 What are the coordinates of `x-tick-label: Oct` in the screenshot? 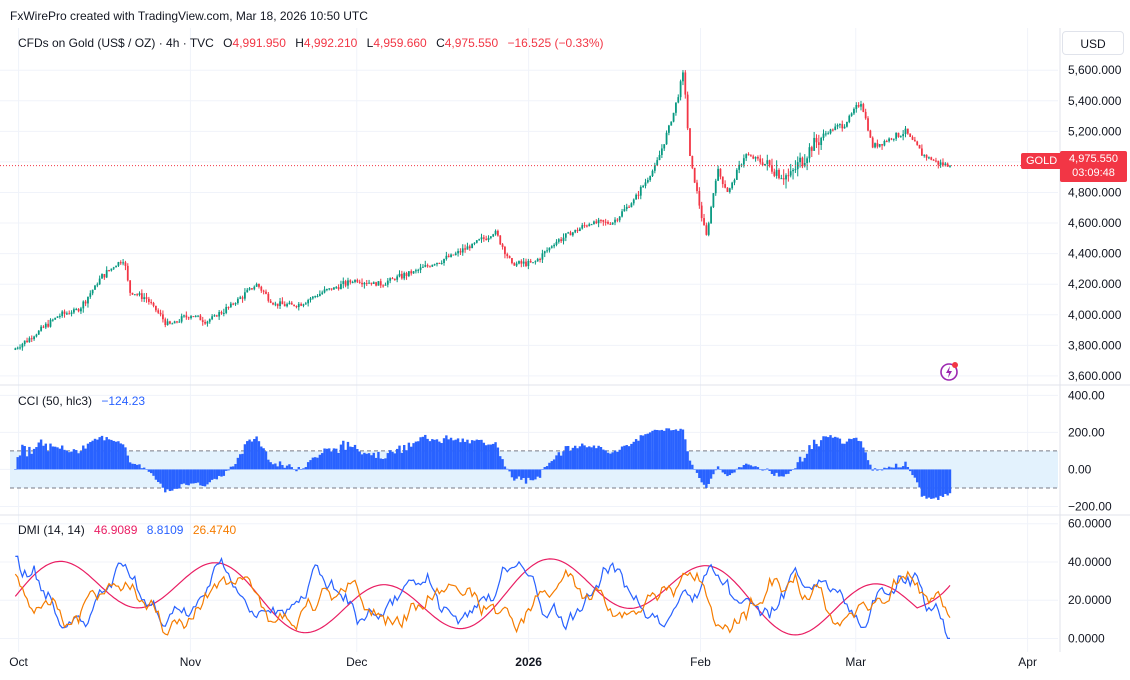 It's located at (18, 662).